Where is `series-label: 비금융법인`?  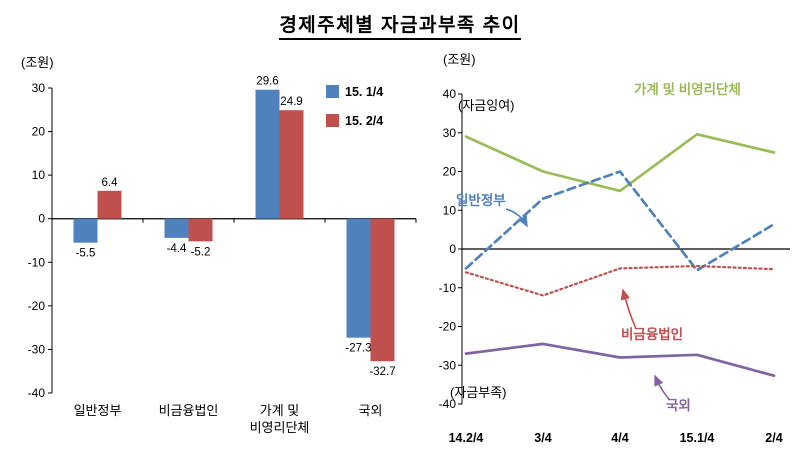
series-label: 비금융법인 is located at coordinates (652, 334).